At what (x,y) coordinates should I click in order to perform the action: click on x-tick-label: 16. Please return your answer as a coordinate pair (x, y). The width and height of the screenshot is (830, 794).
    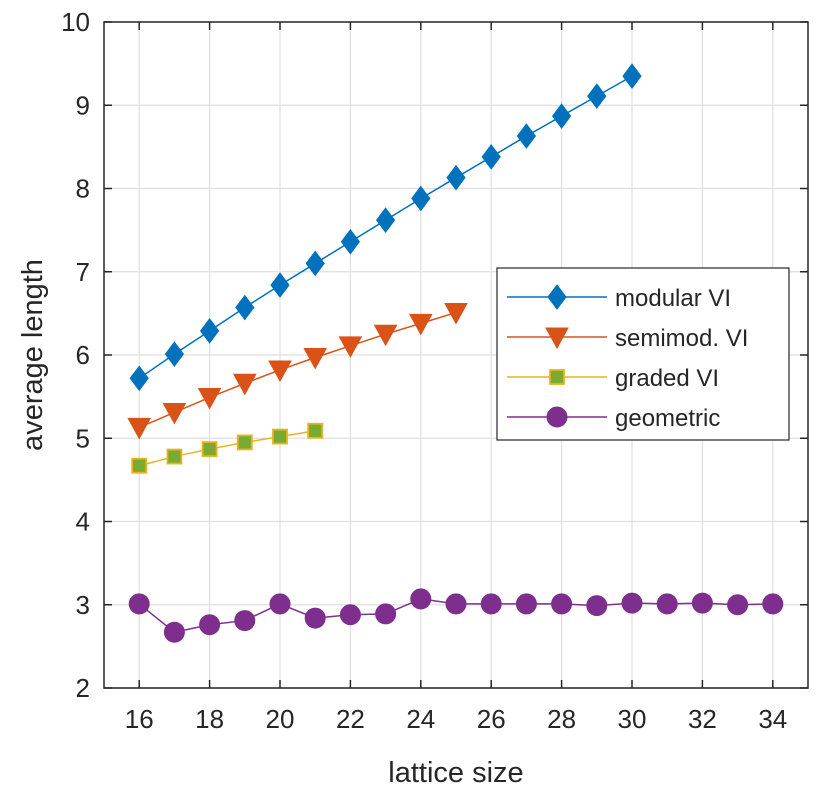
    Looking at the image, I should click on (139, 719).